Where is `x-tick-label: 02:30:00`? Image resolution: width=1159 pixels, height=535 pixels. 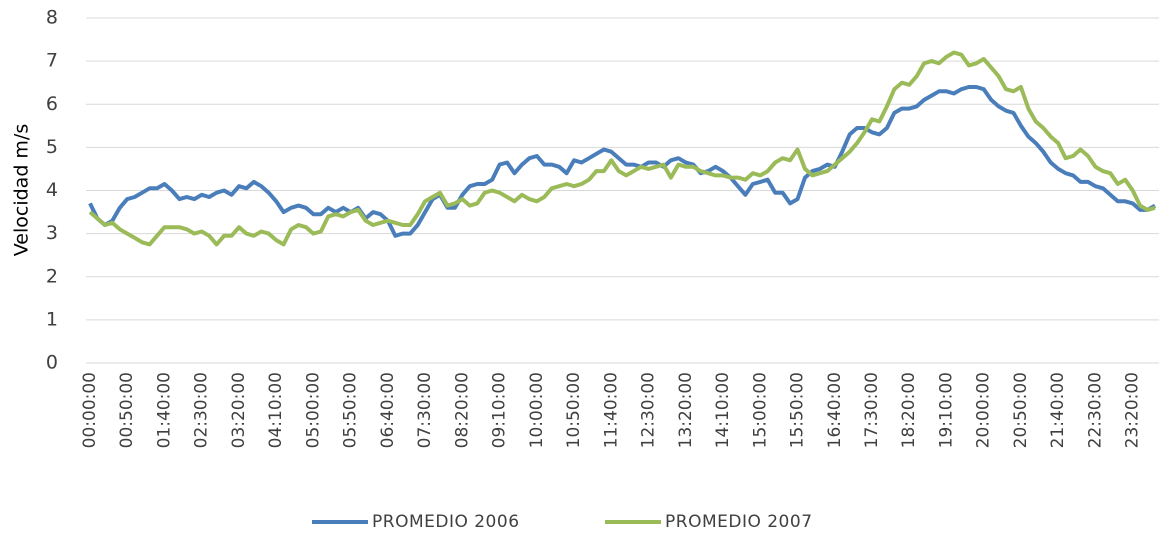 x-tick-label: 02:30:00 is located at coordinates (202, 410).